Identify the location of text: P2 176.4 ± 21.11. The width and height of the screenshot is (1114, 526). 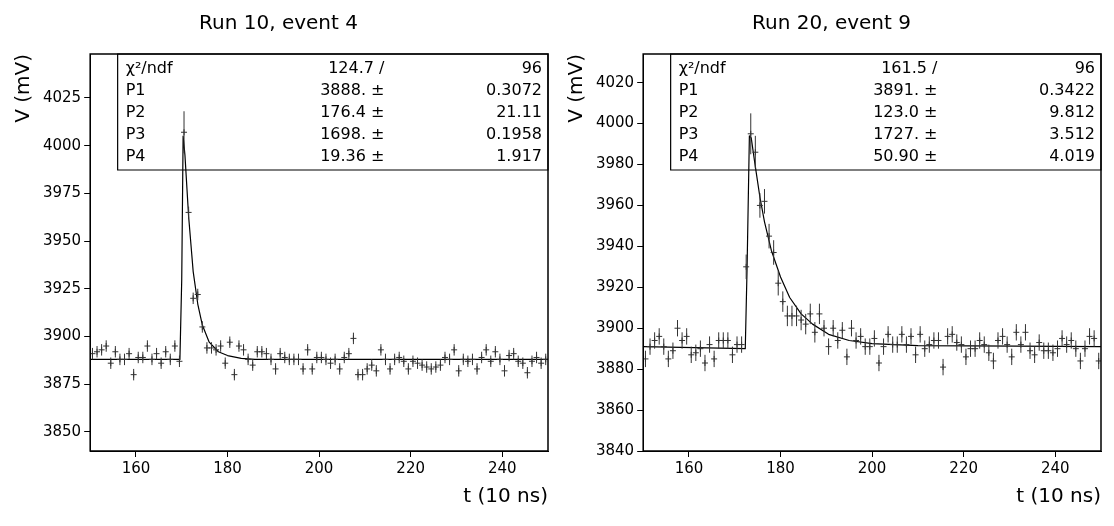
(333, 112).